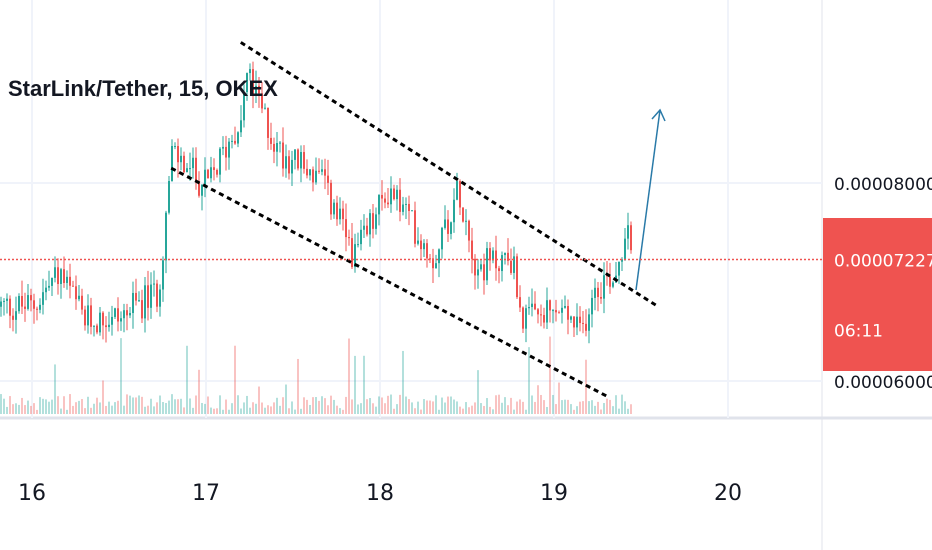 The height and width of the screenshot is (550, 932). What do you see at coordinates (206, 493) in the screenshot?
I see `date-axis-label: 17` at bounding box center [206, 493].